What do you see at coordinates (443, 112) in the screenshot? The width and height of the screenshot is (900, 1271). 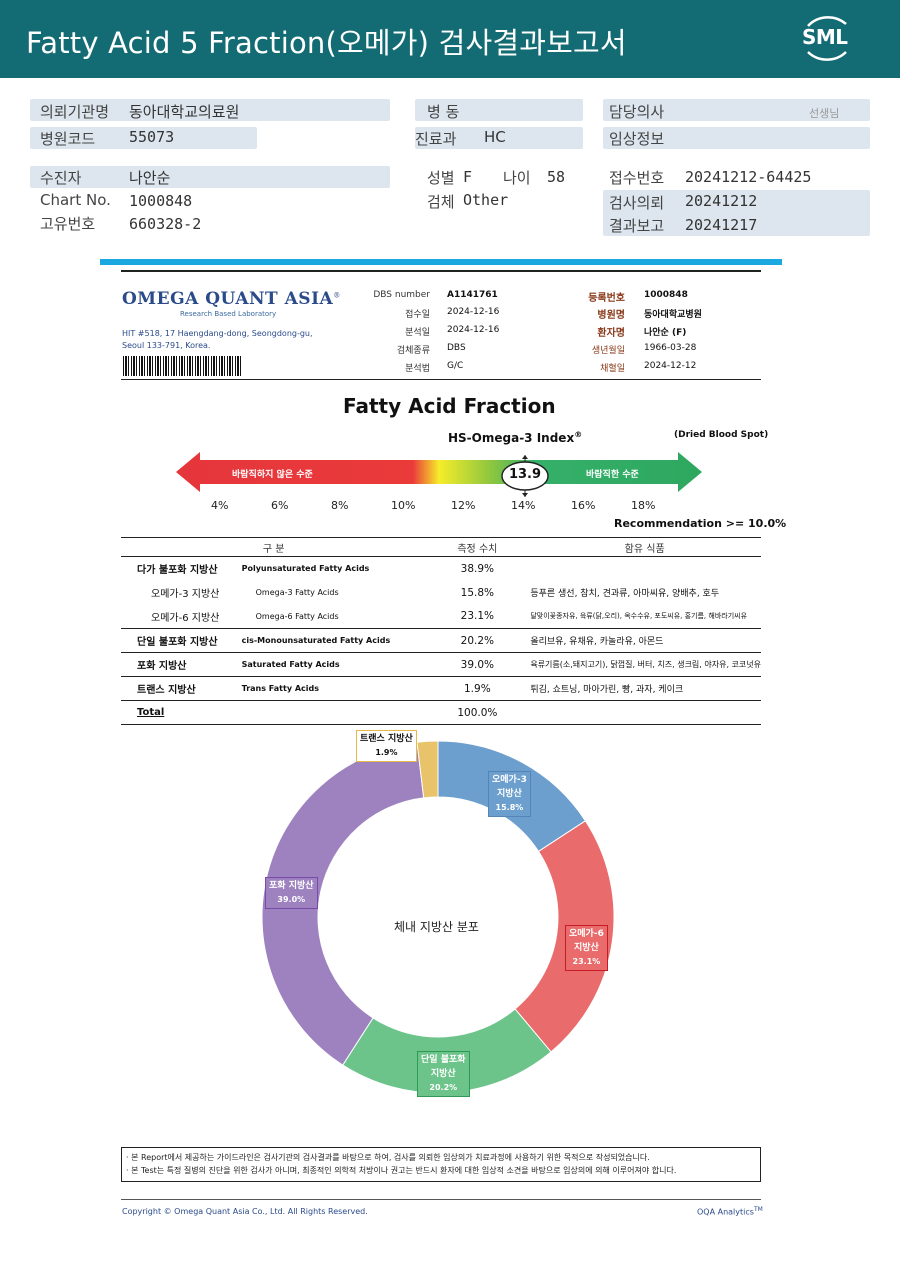 I see `ward-label: 병 동` at bounding box center [443, 112].